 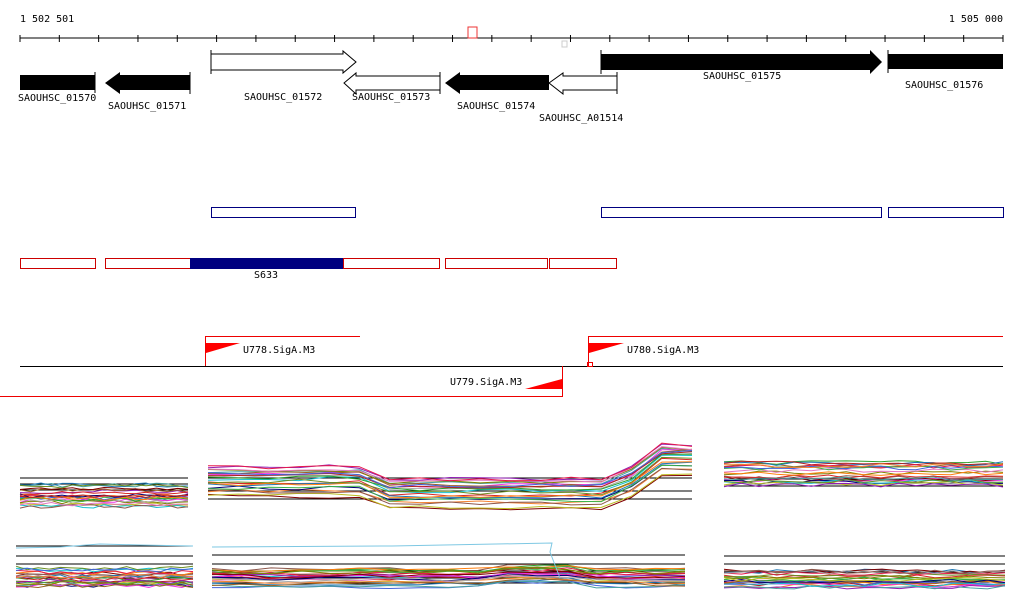 I want to click on segment-highlight-s633, so click(x=266, y=263).